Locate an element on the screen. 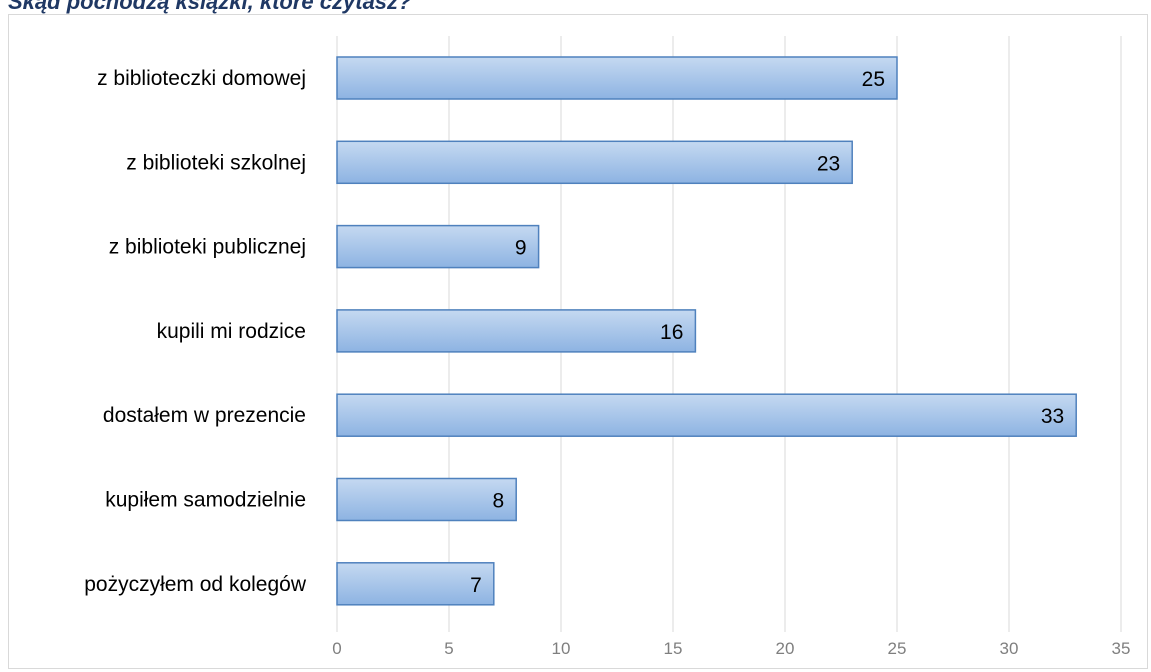 The height and width of the screenshot is (672, 1151). data-label: 9 is located at coordinates (521, 248).